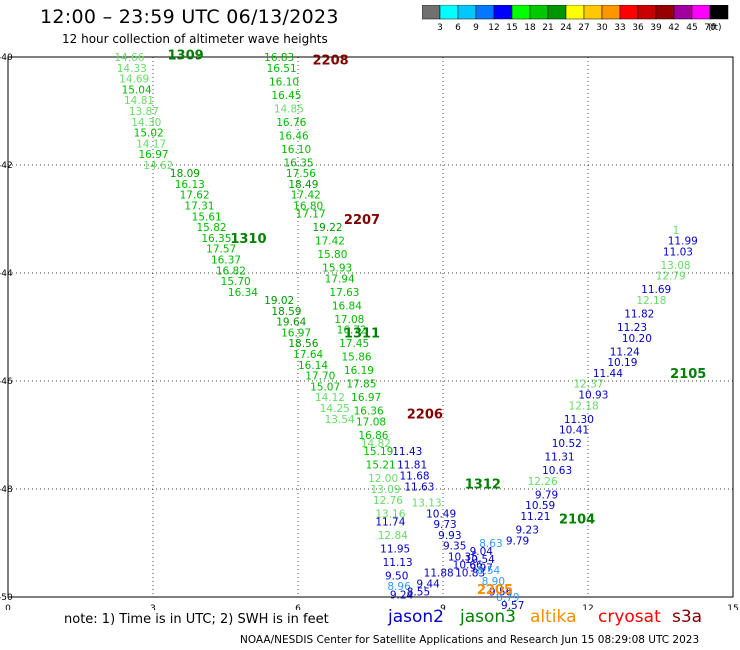 Image resolution: width=740 pixels, height=650 pixels. What do you see at coordinates (207, 217) in the screenshot?
I see `data-point-label: 15.61` at bounding box center [207, 217].